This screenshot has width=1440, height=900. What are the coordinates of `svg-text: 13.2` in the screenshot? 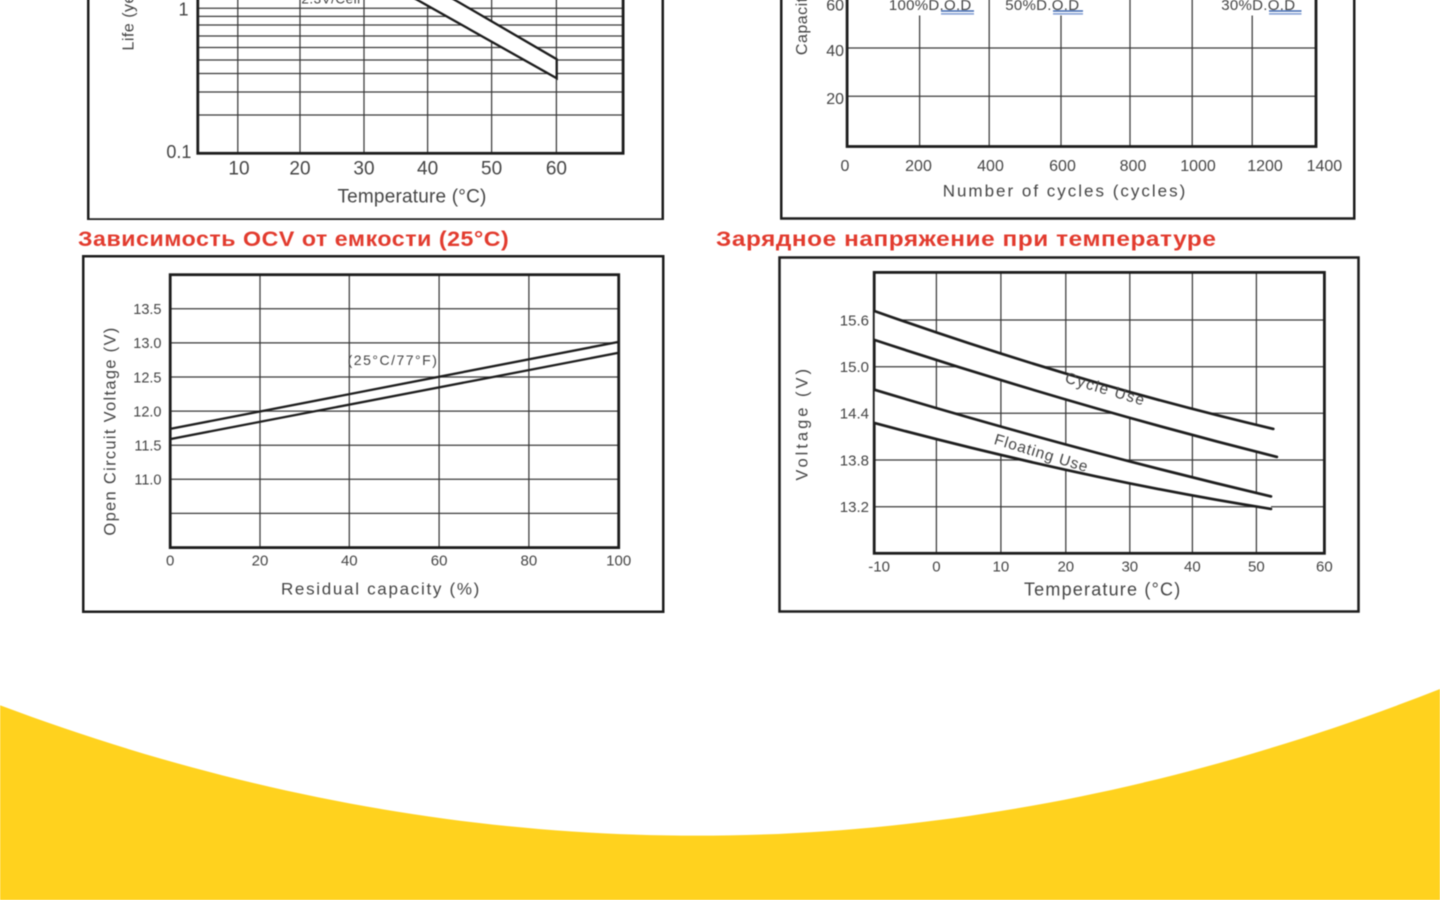 It's located at (854, 507).